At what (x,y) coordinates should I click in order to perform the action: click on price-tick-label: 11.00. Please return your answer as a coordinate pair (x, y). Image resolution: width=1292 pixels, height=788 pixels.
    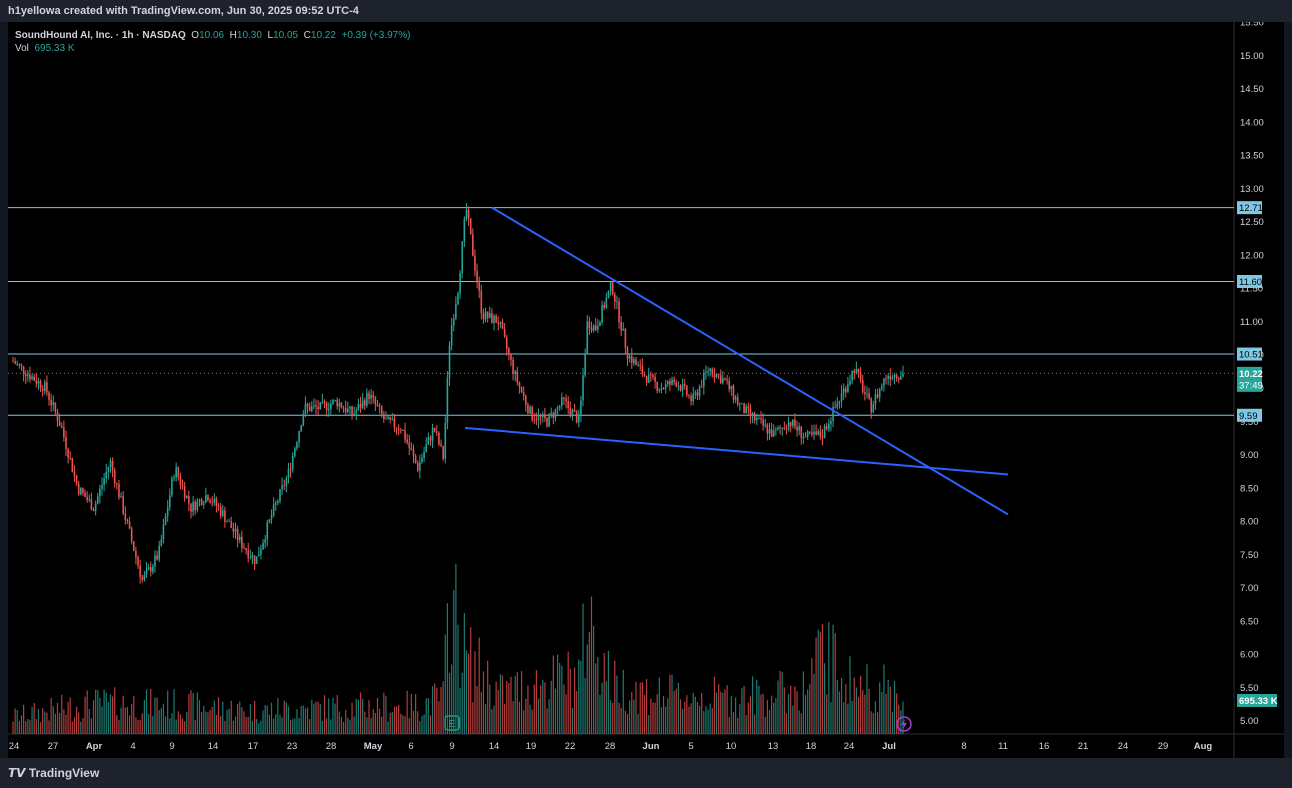
    Looking at the image, I should click on (1251, 322).